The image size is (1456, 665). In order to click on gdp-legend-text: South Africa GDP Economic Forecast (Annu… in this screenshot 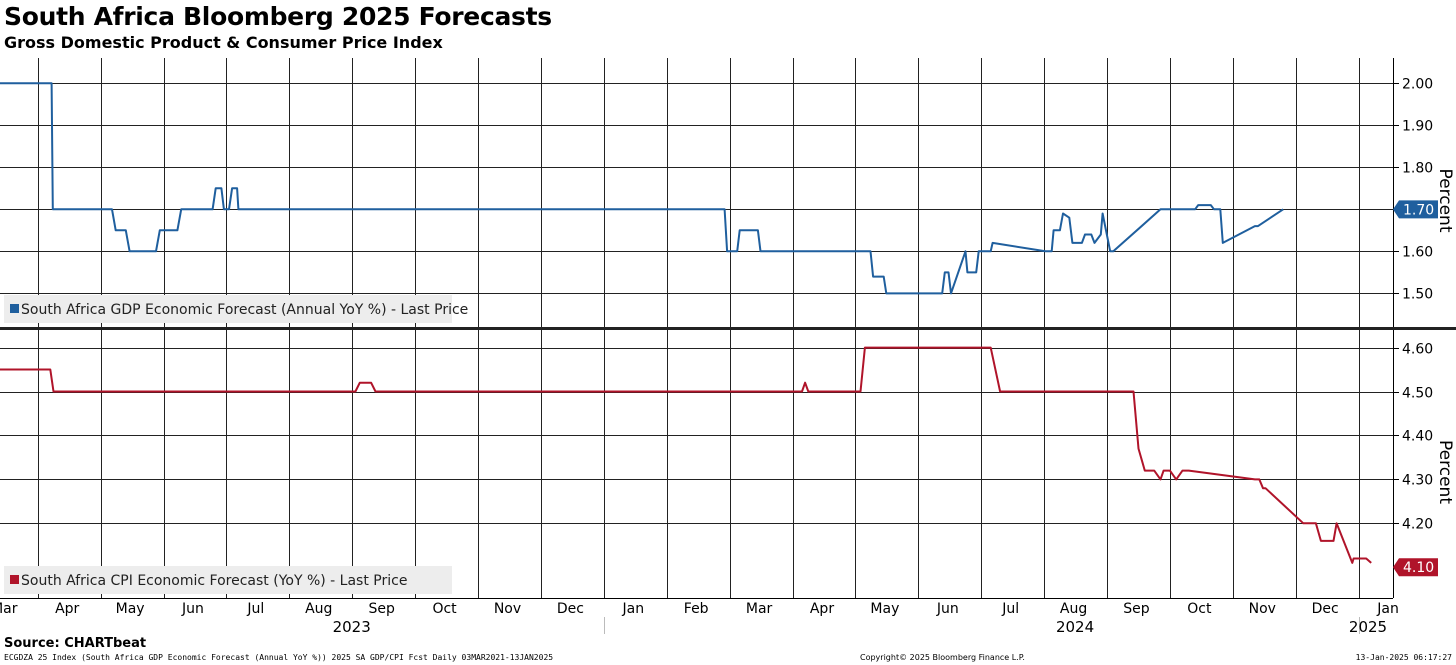, I will do `click(244, 310)`.